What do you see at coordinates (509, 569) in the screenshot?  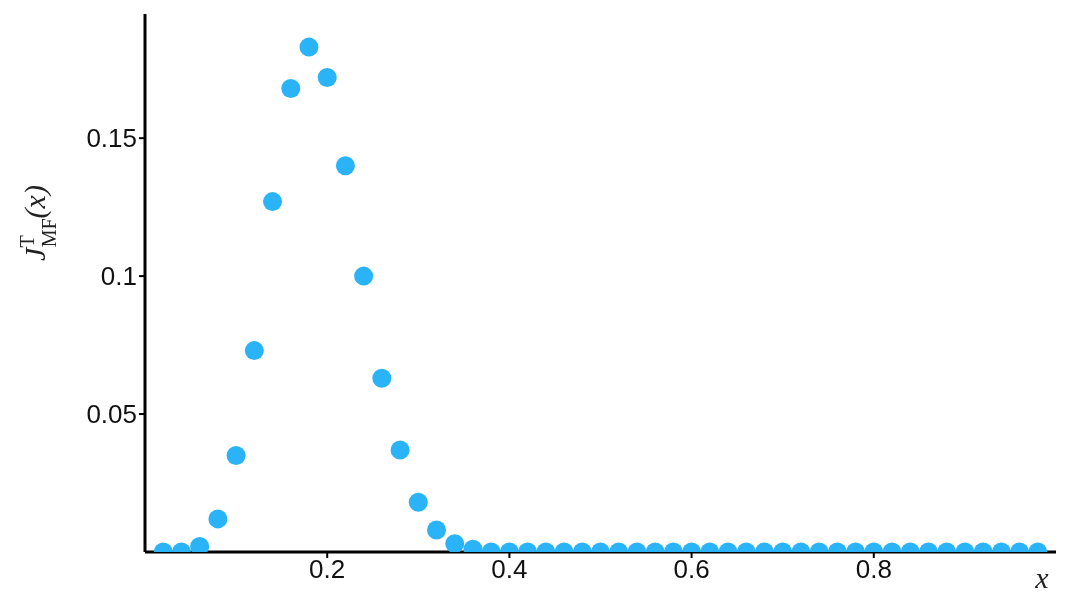 I see `x-tick-label: 0.4` at bounding box center [509, 569].